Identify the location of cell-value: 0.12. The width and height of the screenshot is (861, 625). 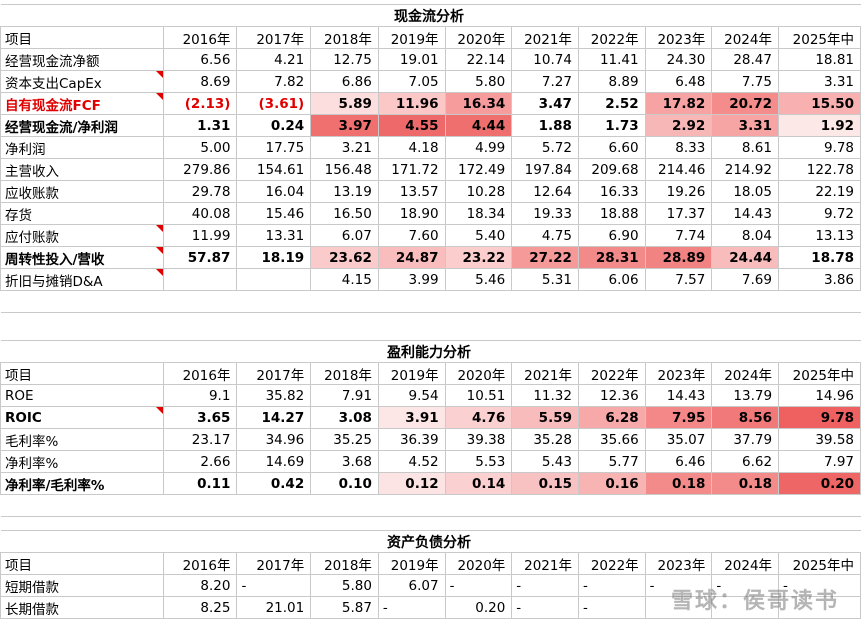
(411, 483).